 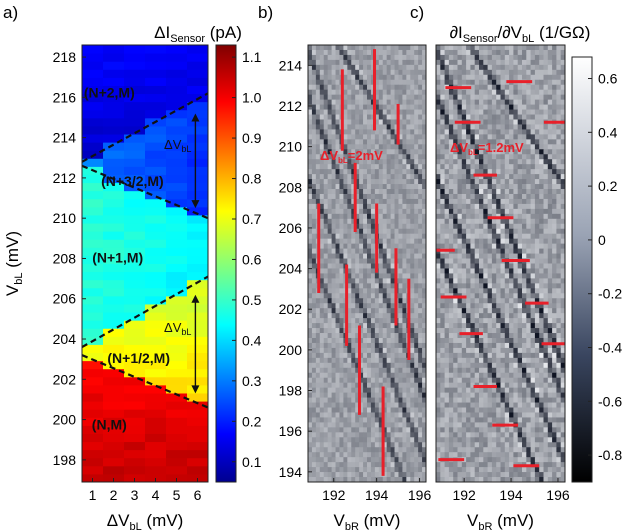 What do you see at coordinates (177, 145) in the screenshot?
I see `arrow-label: ΔVbL` at bounding box center [177, 145].